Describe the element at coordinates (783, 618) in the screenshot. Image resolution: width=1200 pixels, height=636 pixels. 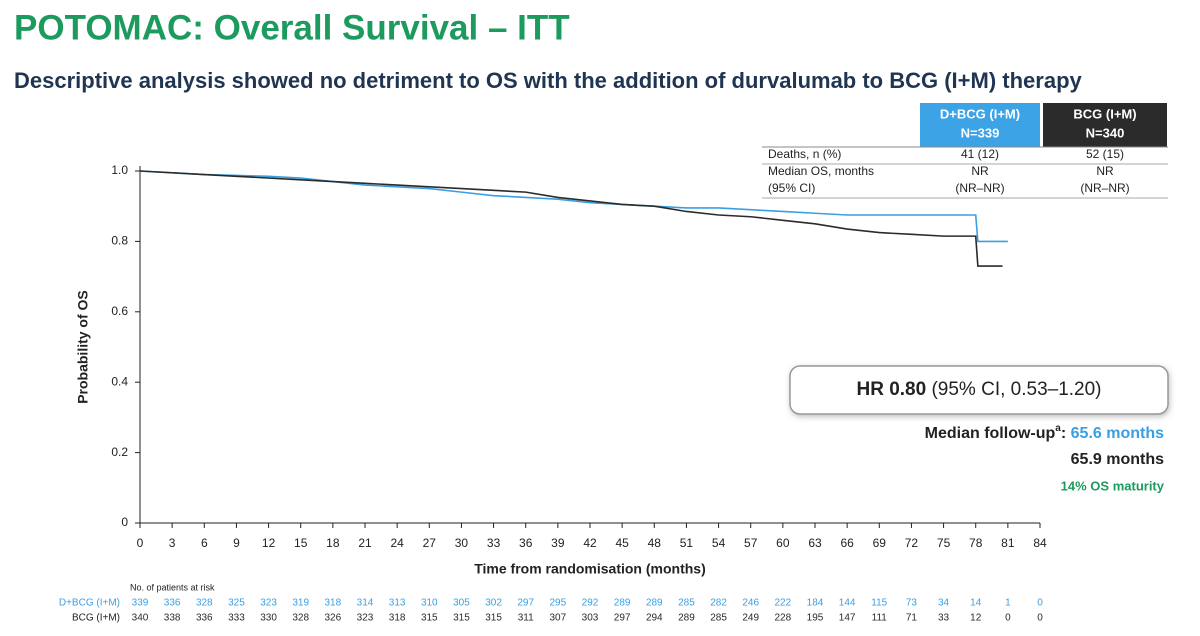
I see `risk-count: 228` at that location.